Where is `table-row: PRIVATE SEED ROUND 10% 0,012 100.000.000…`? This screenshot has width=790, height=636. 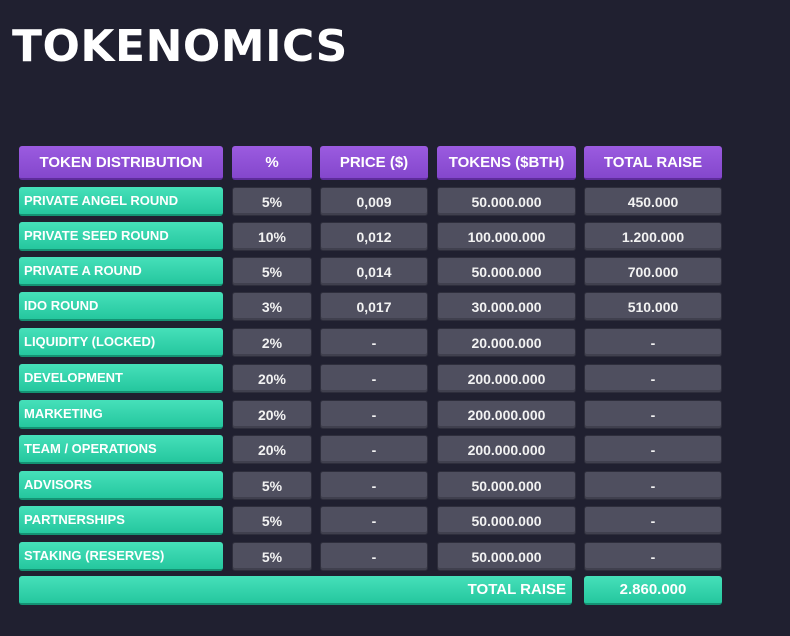 table-row: PRIVATE SEED ROUND 10% 0,012 100.000.000… is located at coordinates (371, 237).